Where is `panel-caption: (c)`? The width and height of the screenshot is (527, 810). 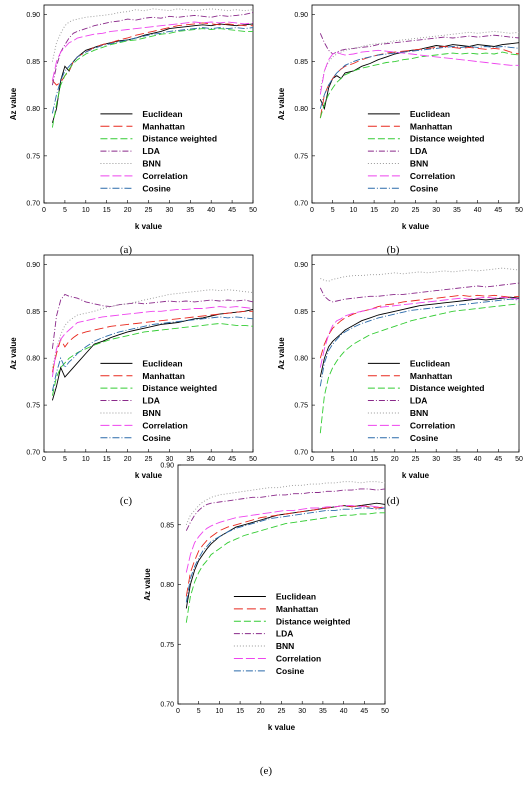 panel-caption: (c) is located at coordinates (126, 501).